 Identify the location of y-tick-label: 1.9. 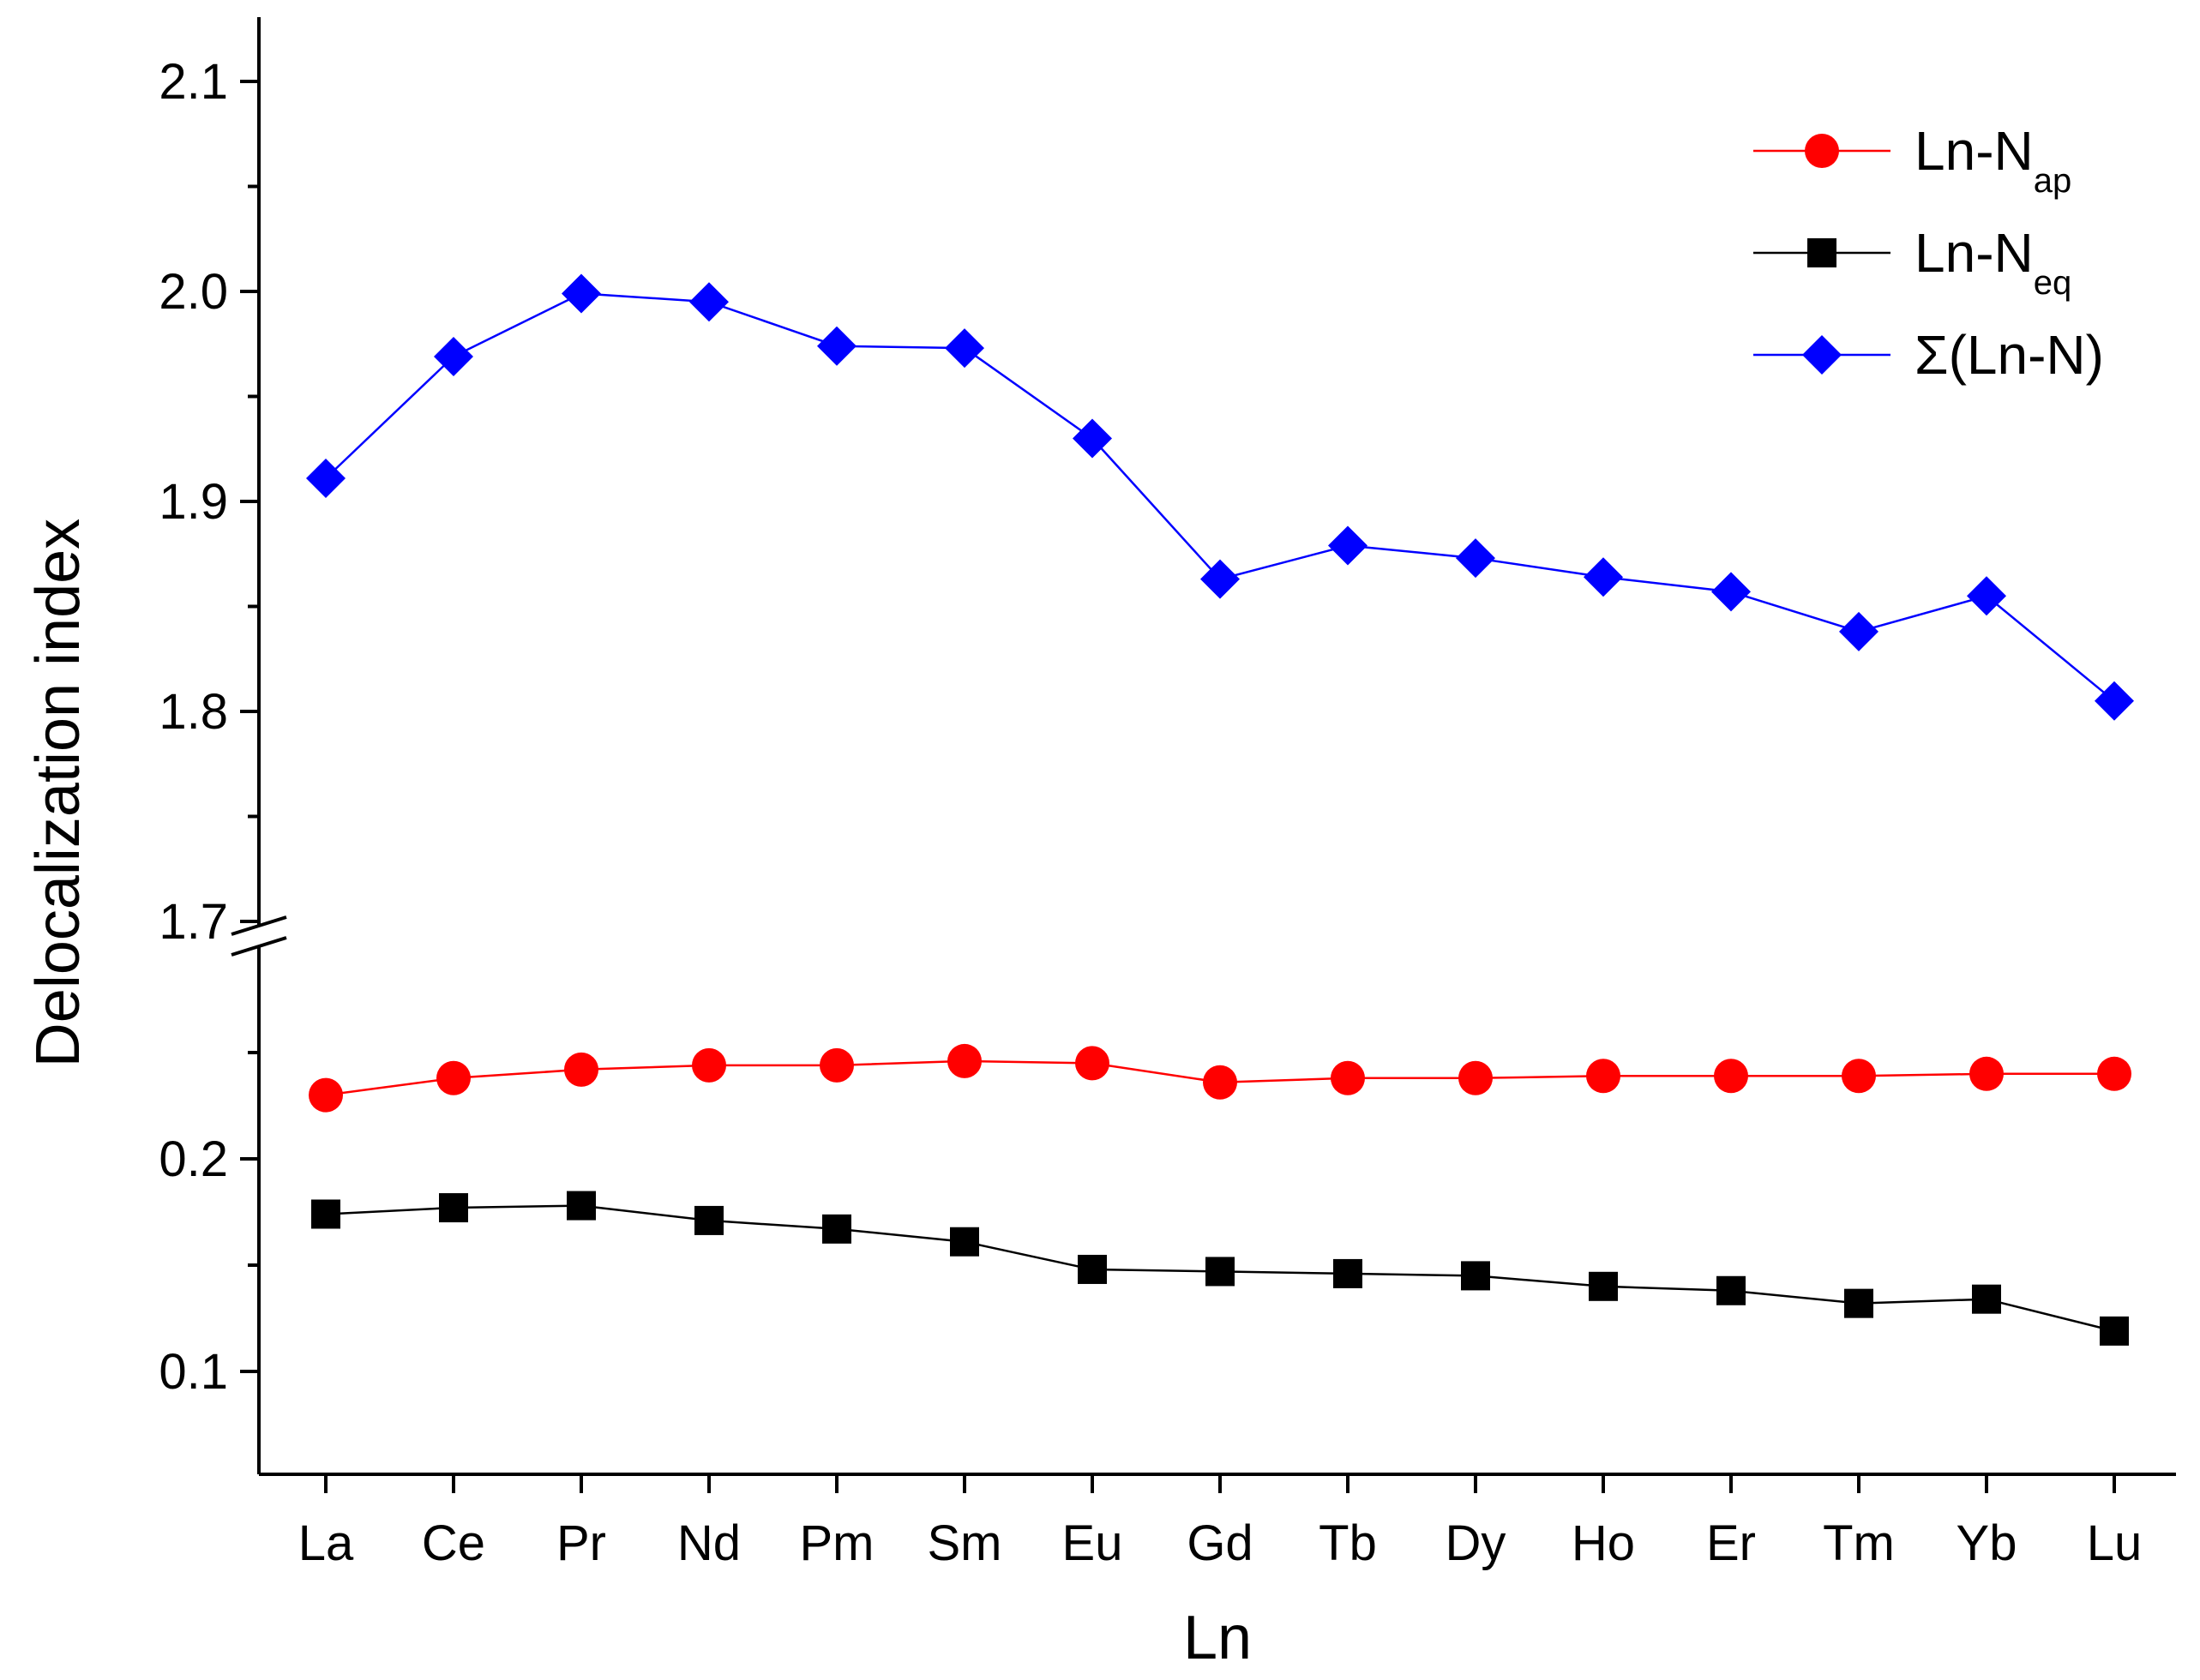
(193, 502).